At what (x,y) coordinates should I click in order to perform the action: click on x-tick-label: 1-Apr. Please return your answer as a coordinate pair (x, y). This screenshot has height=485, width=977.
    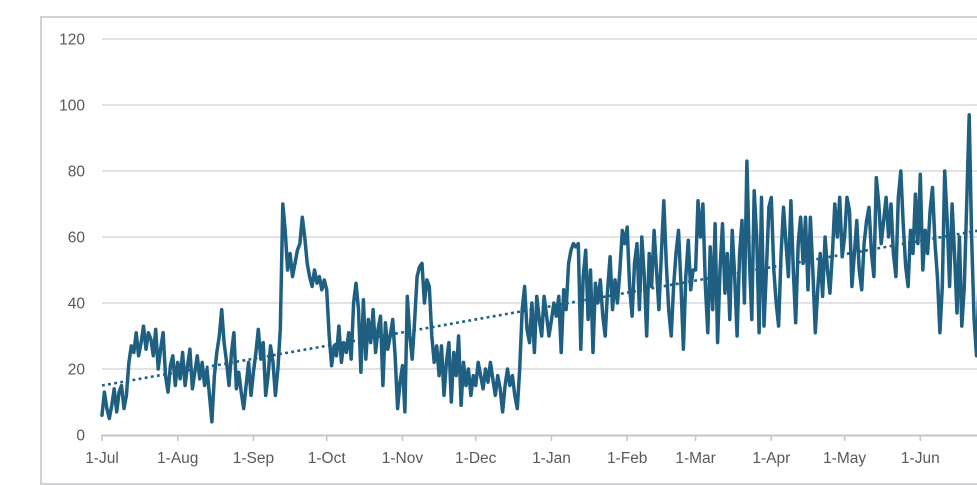
    Looking at the image, I should click on (771, 458).